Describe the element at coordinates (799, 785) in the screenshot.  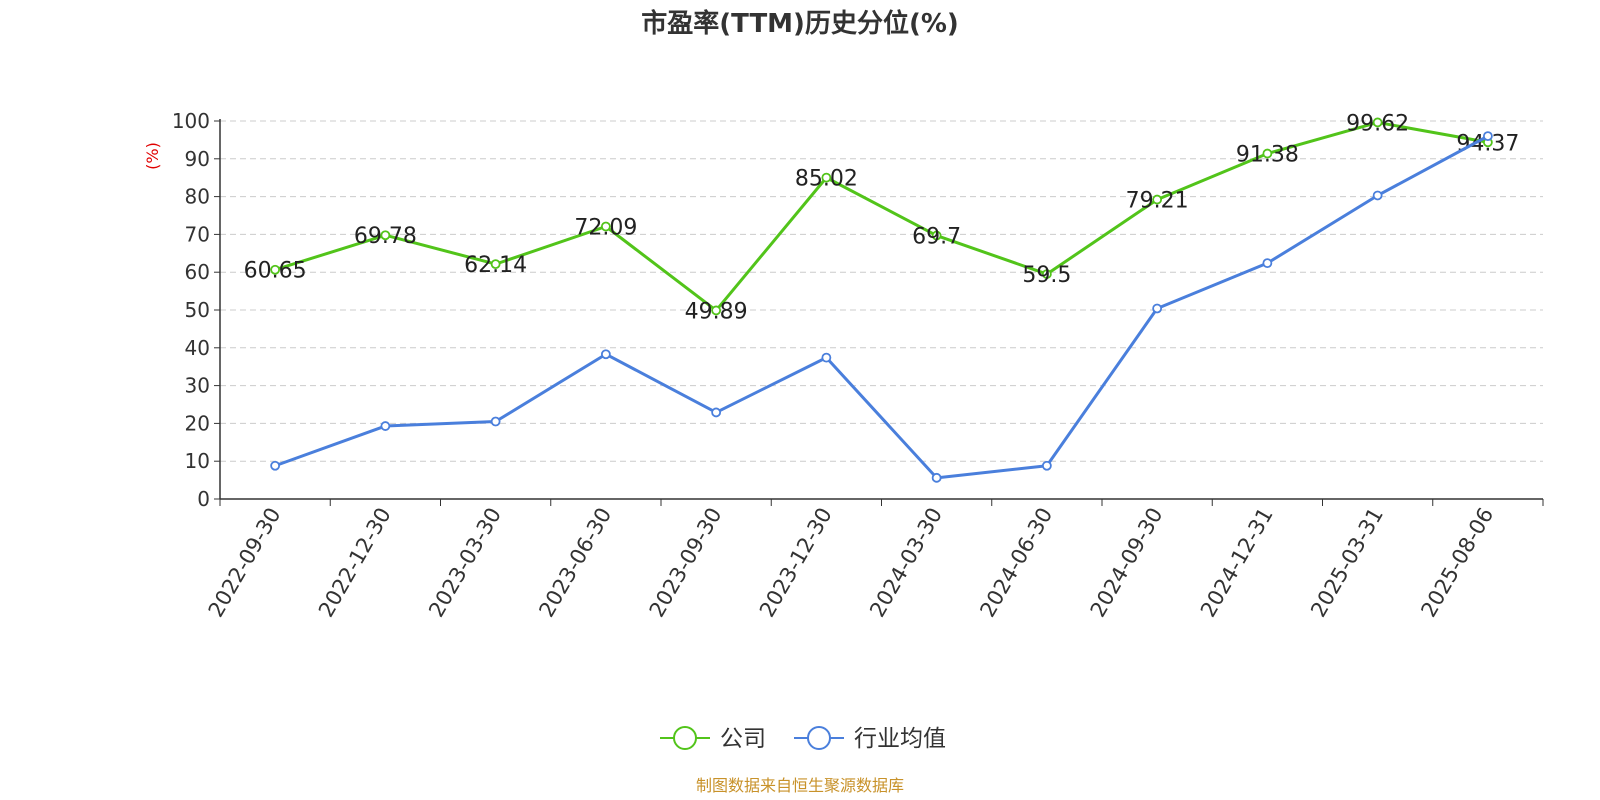
I see `source-footer: 制图数据来自恒生聚源数据库` at that location.